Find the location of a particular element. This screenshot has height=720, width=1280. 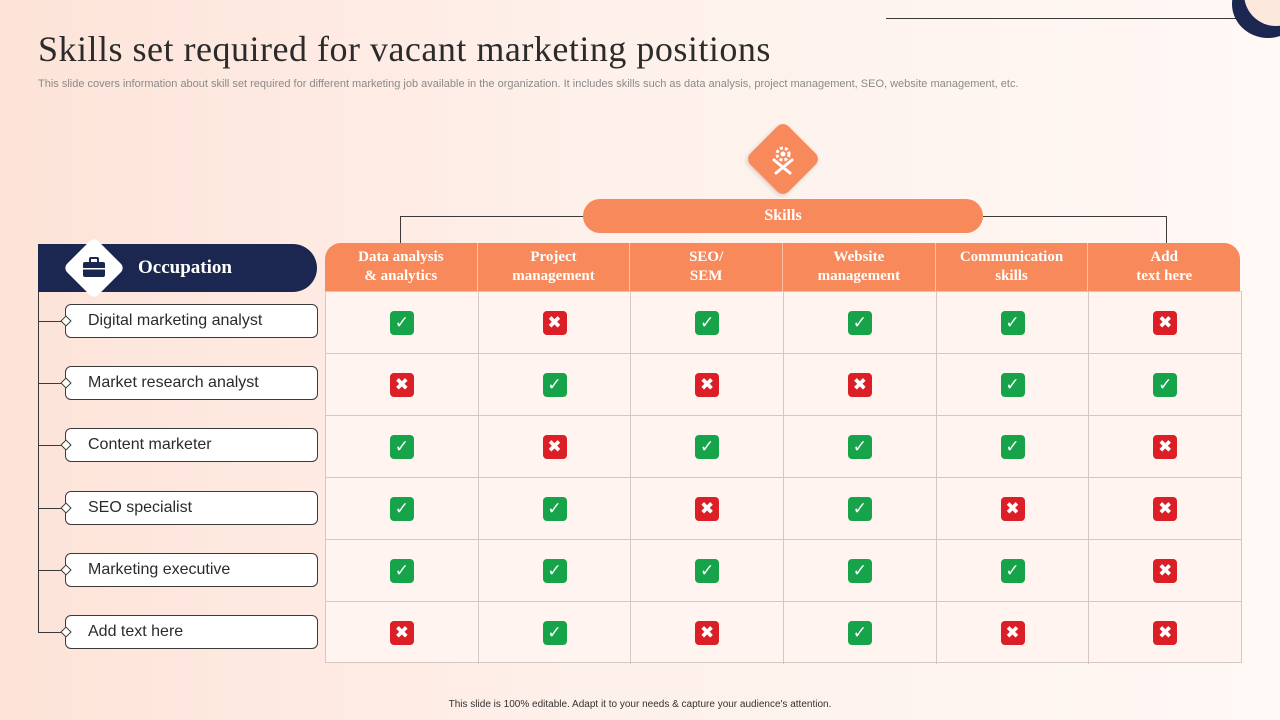

occupation-item: SEO specialist is located at coordinates (191, 508).